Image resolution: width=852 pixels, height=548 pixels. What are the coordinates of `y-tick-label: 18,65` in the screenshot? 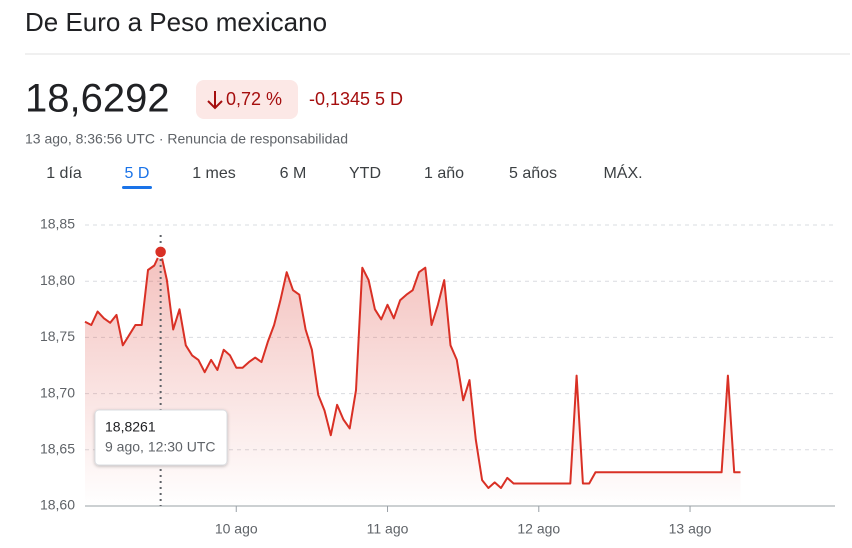 It's located at (57, 449).